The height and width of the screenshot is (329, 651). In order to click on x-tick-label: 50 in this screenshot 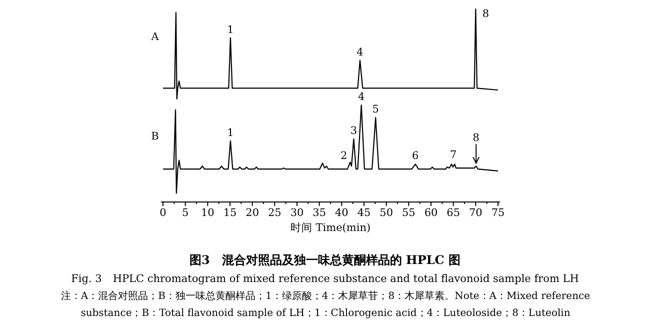, I will do `click(387, 213)`.